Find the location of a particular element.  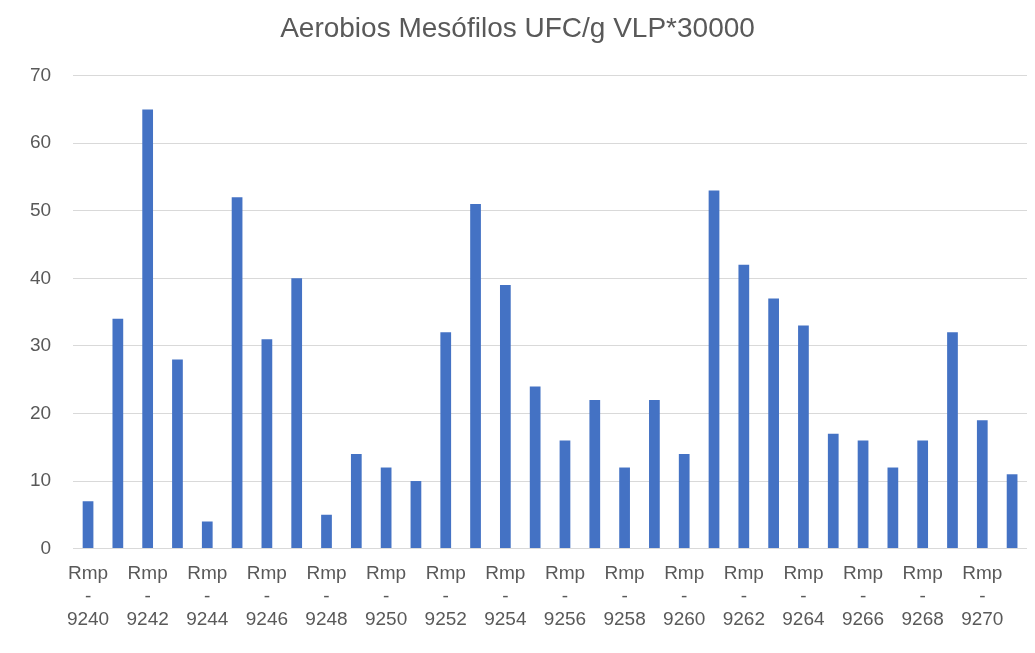

y-tick-label: 40 is located at coordinates (40, 277).